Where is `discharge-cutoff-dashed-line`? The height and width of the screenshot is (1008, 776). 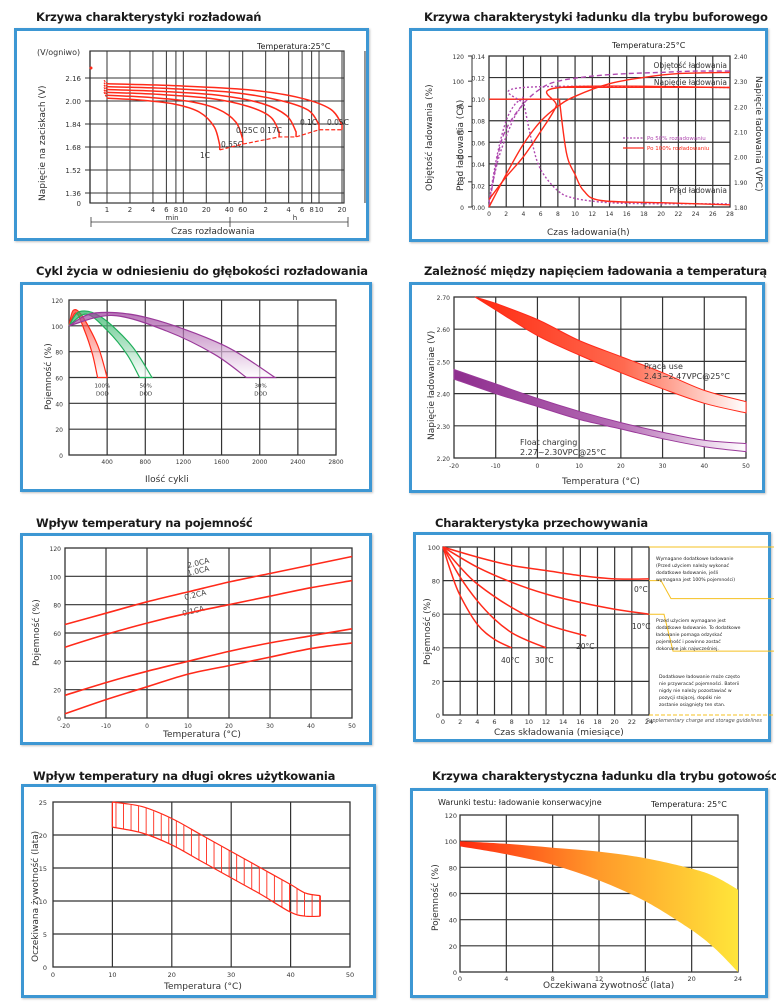
discharge-cutoff-dashed-line is located at coordinates (280, 140).